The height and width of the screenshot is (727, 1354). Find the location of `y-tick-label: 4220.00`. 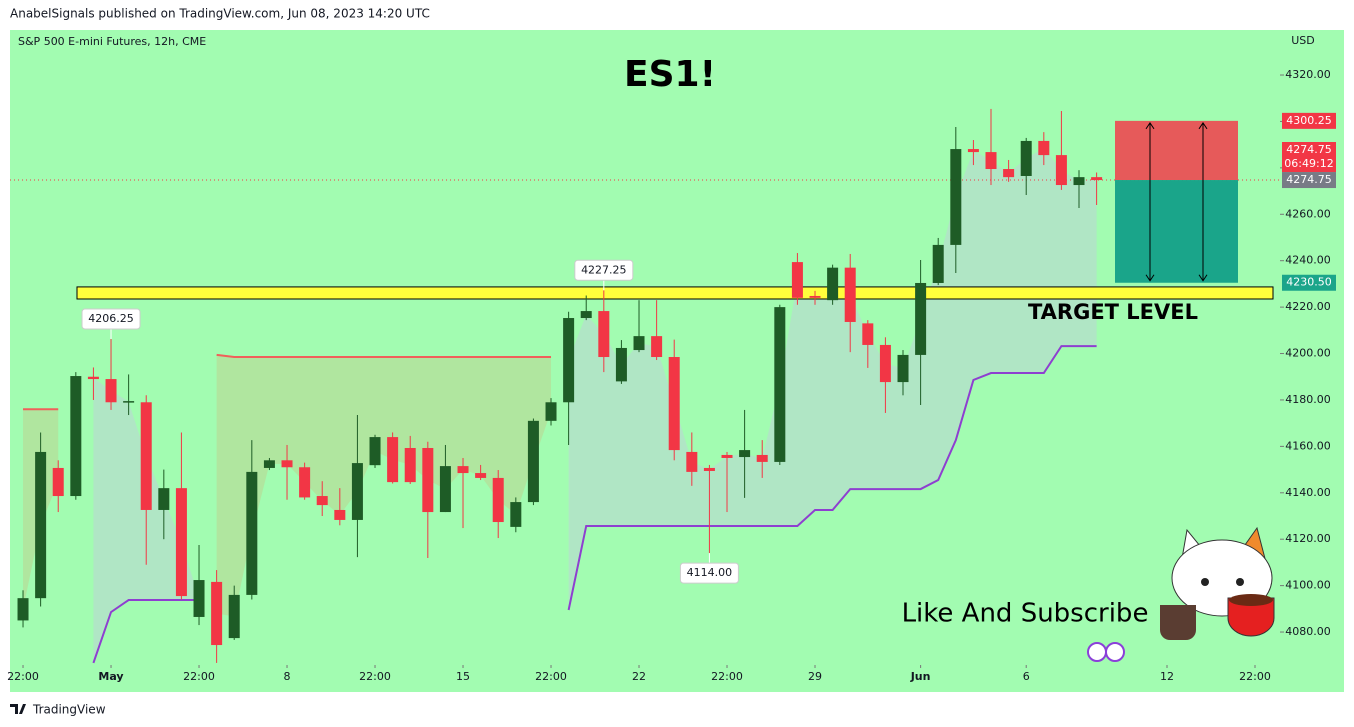

y-tick-label: 4220.00 is located at coordinates (1308, 306).